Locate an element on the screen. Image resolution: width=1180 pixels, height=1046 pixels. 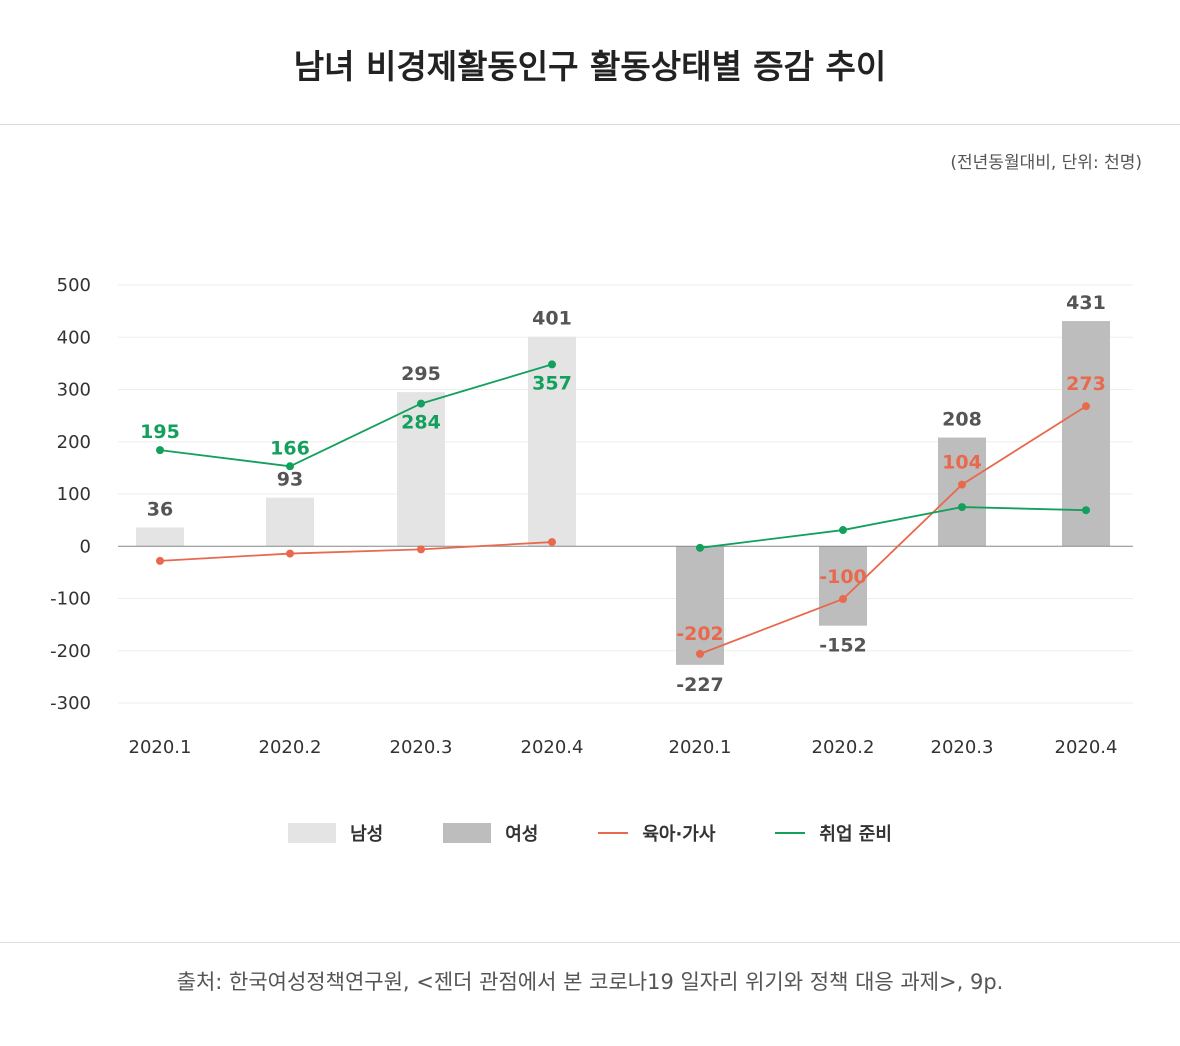
bar-value-label: -227 is located at coordinates (700, 685).